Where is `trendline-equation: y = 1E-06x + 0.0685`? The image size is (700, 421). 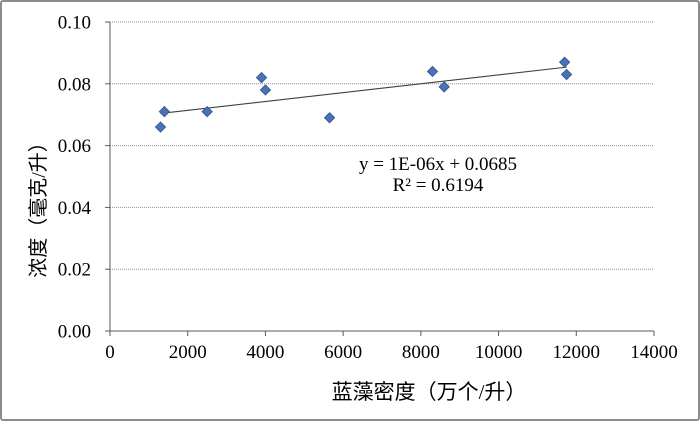 trendline-equation: y = 1E-06x + 0.0685 is located at coordinates (438, 164).